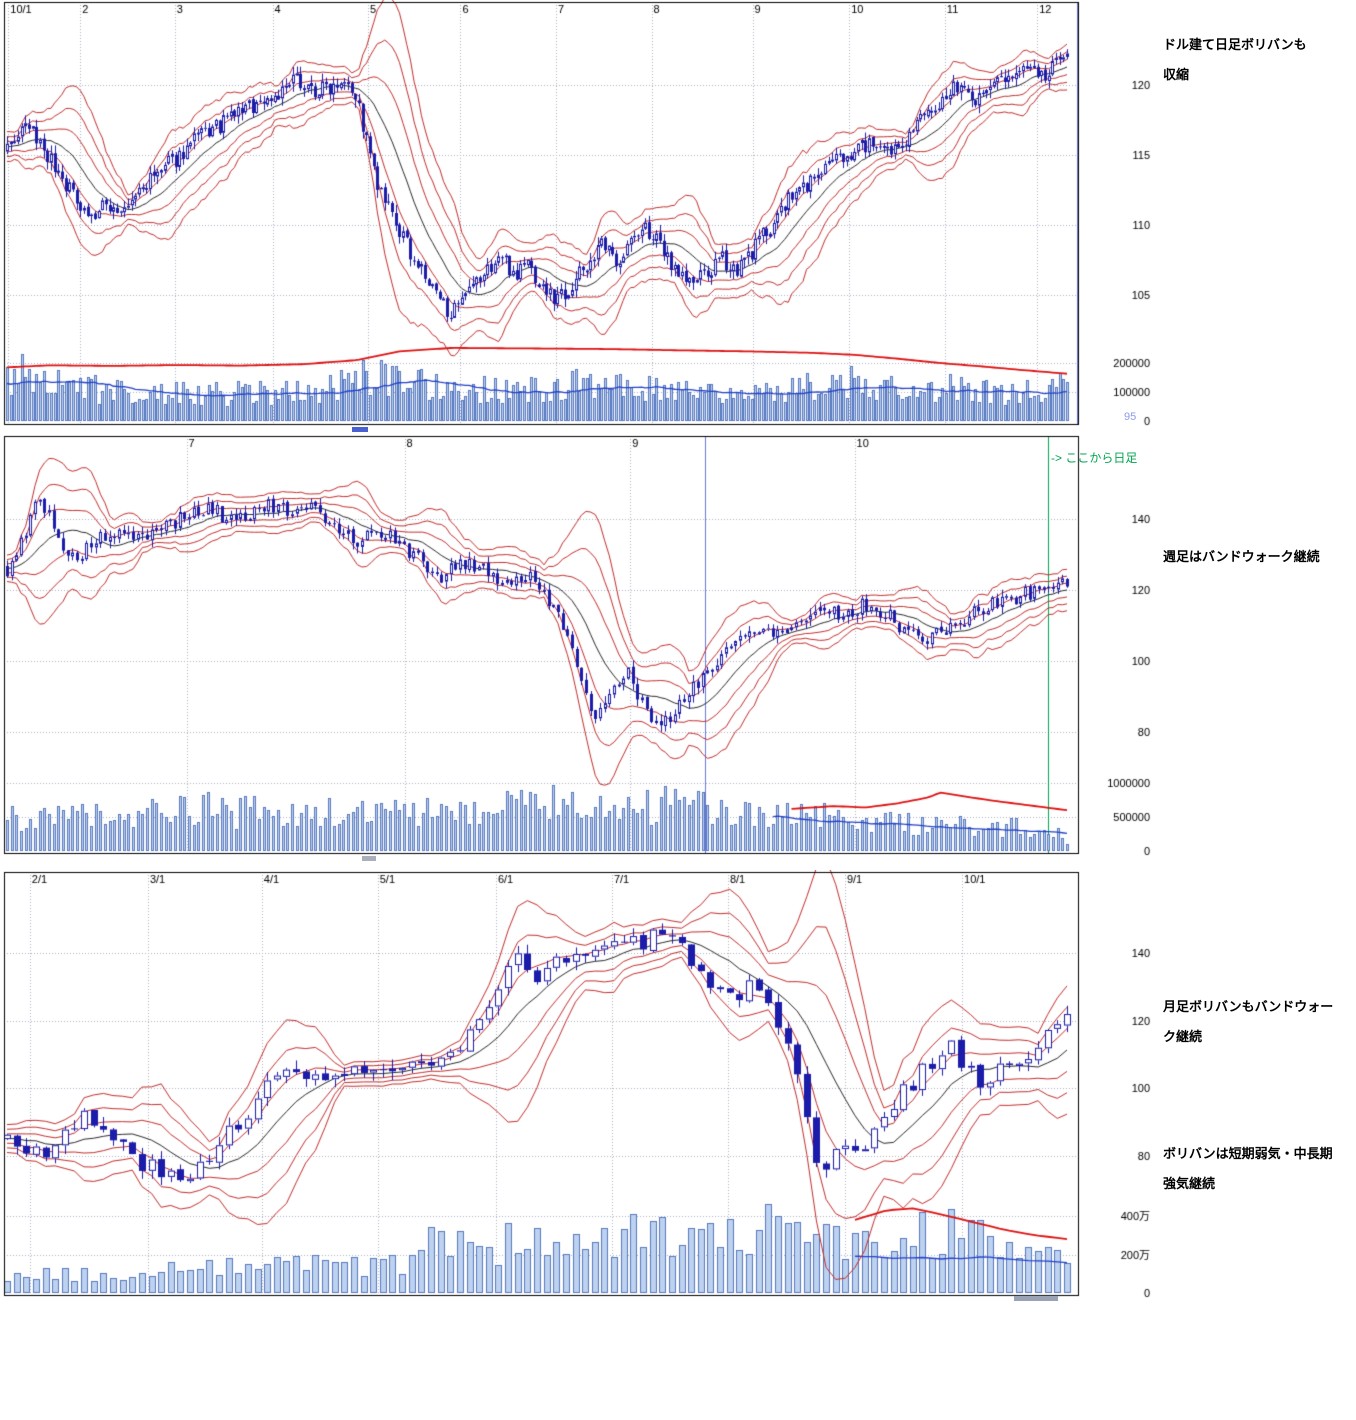 The image size is (1356, 1420). I want to click on daily-chart-scrollbar-thumb, so click(360, 429).